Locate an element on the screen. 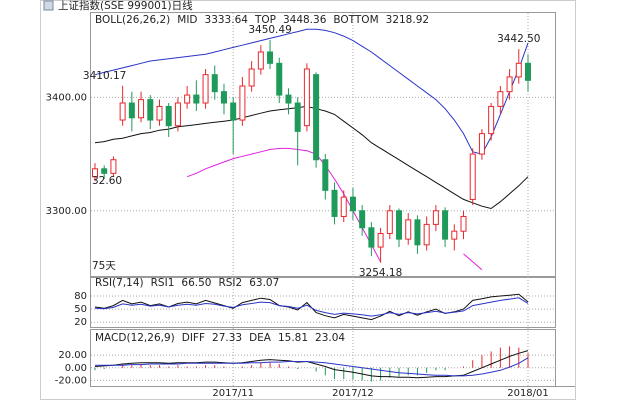 Image resolution: width=627 pixels, height=400 pixels. y-tick-label: 20.00 is located at coordinates (72, 355).